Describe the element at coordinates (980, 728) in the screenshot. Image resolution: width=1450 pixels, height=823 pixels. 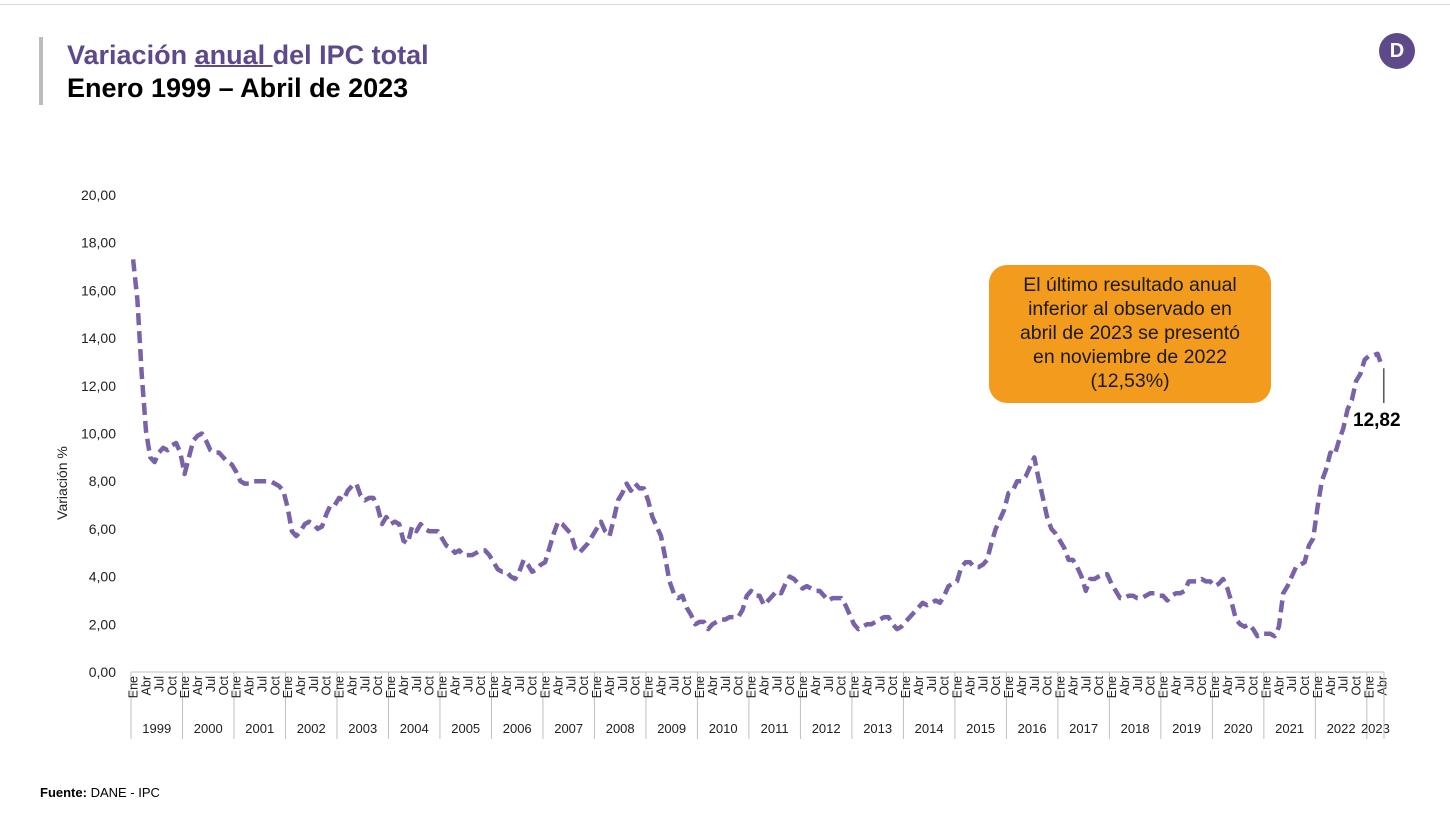
I see `year-label: 2015` at that location.